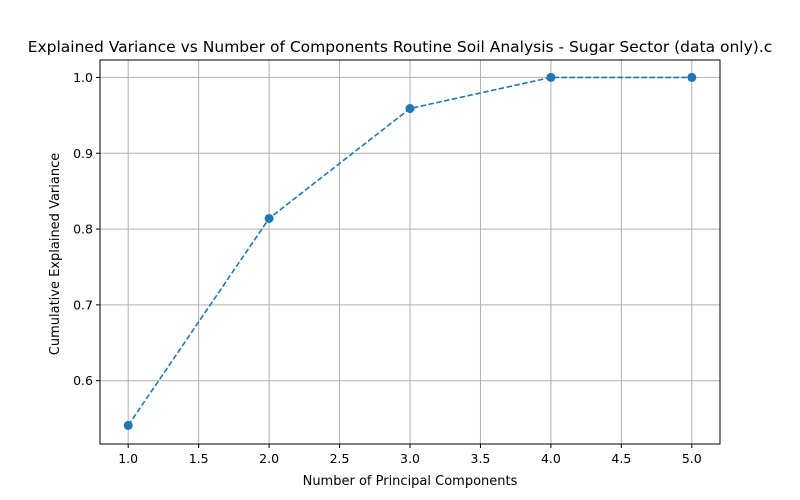 The image size is (800, 500). What do you see at coordinates (83, 380) in the screenshot?
I see `y-tick-label: 0.6` at bounding box center [83, 380].